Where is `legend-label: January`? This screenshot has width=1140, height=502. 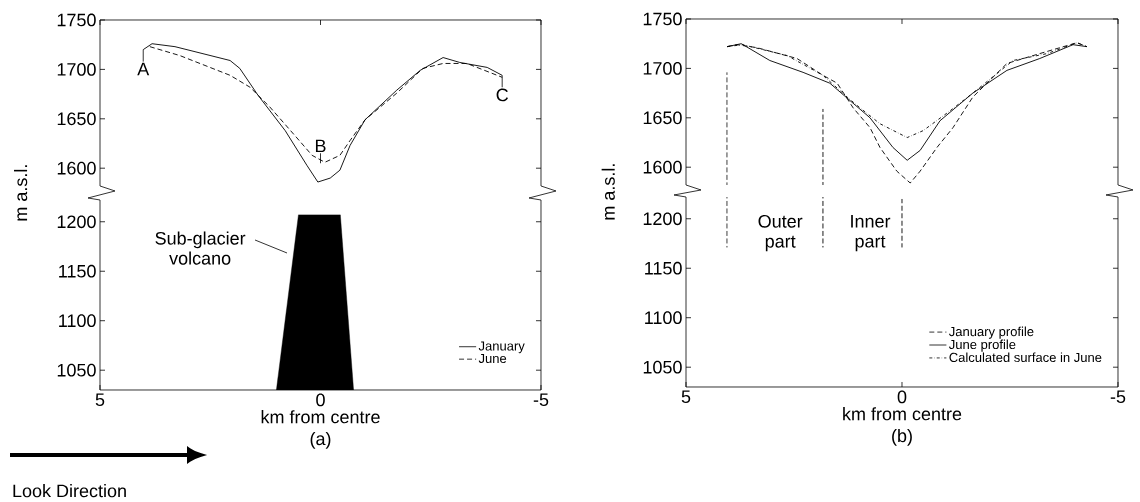
legend-label: January is located at coordinates (501, 347).